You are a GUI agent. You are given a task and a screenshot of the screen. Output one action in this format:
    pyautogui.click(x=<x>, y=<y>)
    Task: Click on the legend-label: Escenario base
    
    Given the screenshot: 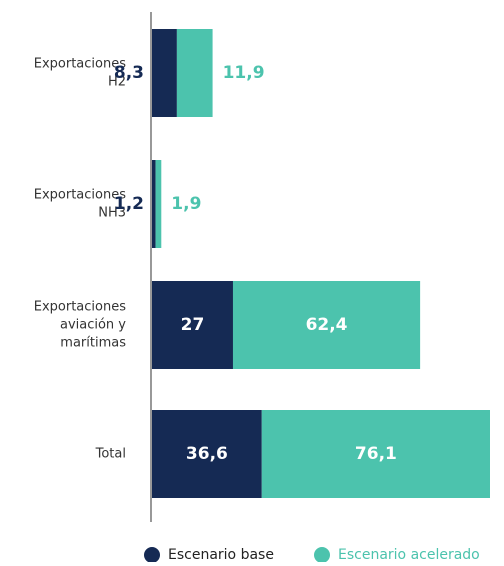 What is the action you would take?
    pyautogui.click(x=221, y=554)
    